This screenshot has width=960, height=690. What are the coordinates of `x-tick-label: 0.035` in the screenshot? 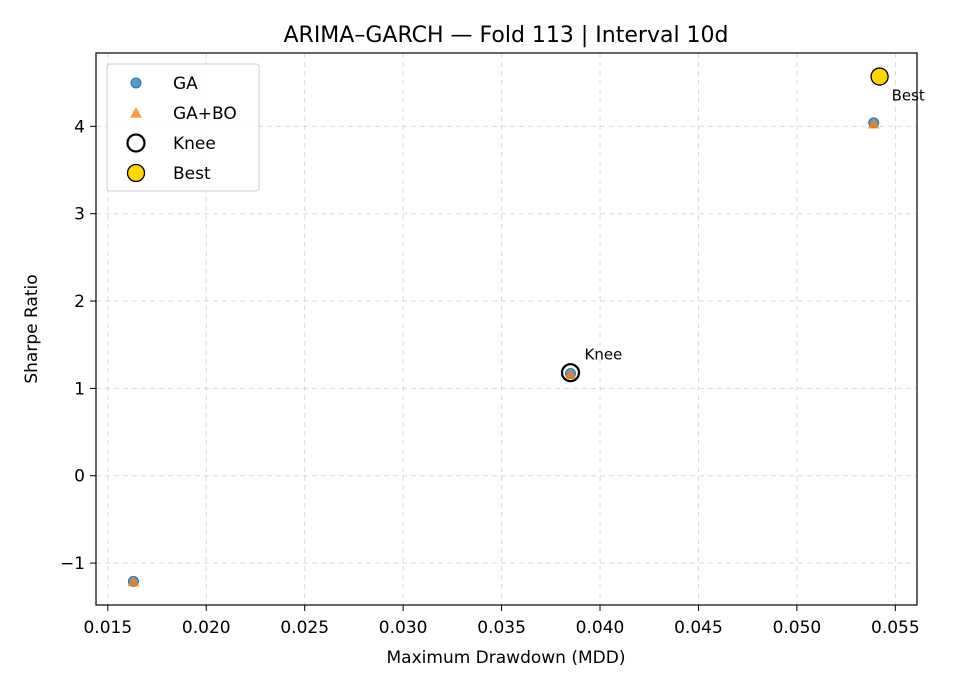 It's located at (501, 628).